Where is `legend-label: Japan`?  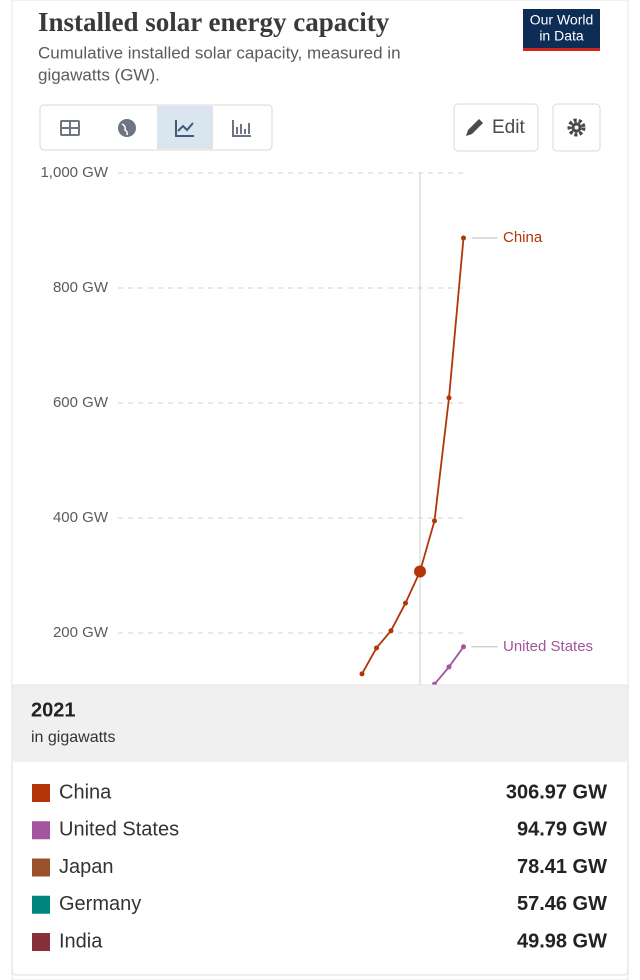 legend-label: Japan is located at coordinates (86, 867).